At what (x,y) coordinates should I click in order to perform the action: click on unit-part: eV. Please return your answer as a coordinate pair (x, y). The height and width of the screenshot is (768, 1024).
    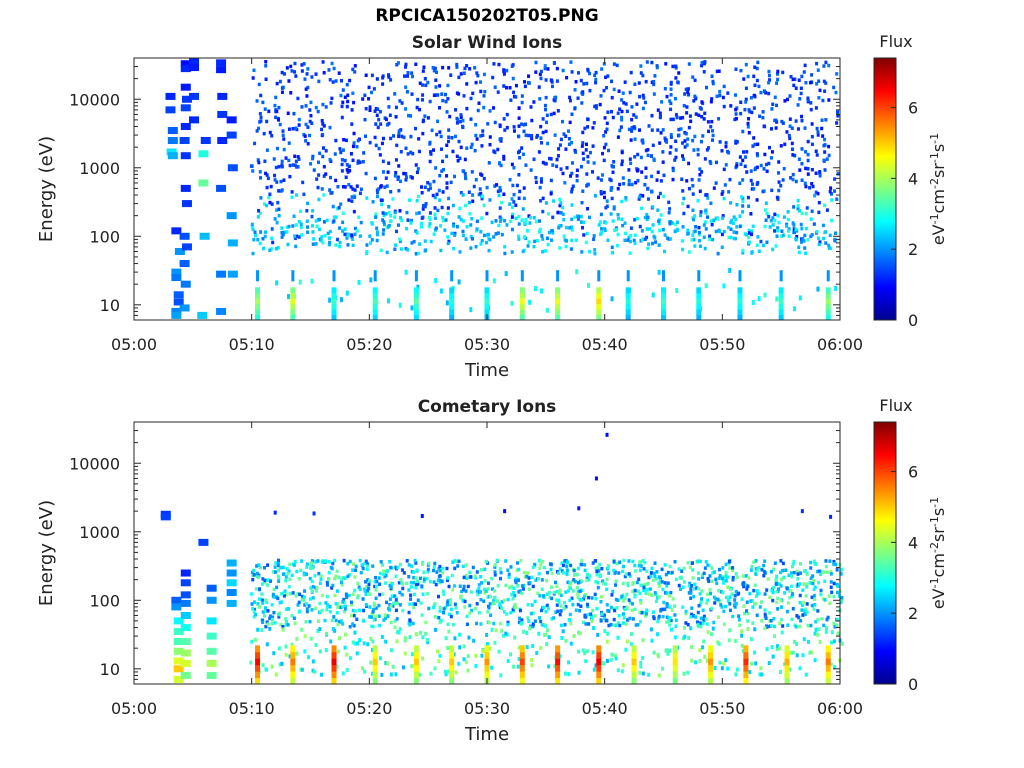
    Looking at the image, I should click on (938, 598).